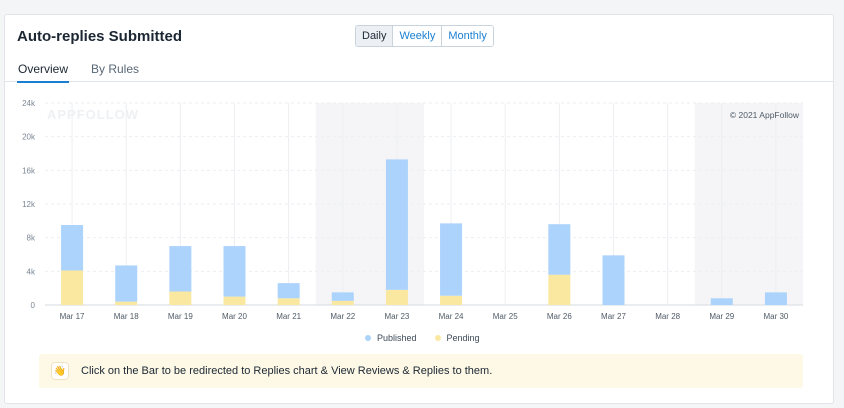 This screenshot has width=844, height=408. Describe the element at coordinates (505, 316) in the screenshot. I see `x-tick-label: Mar 25` at that location.